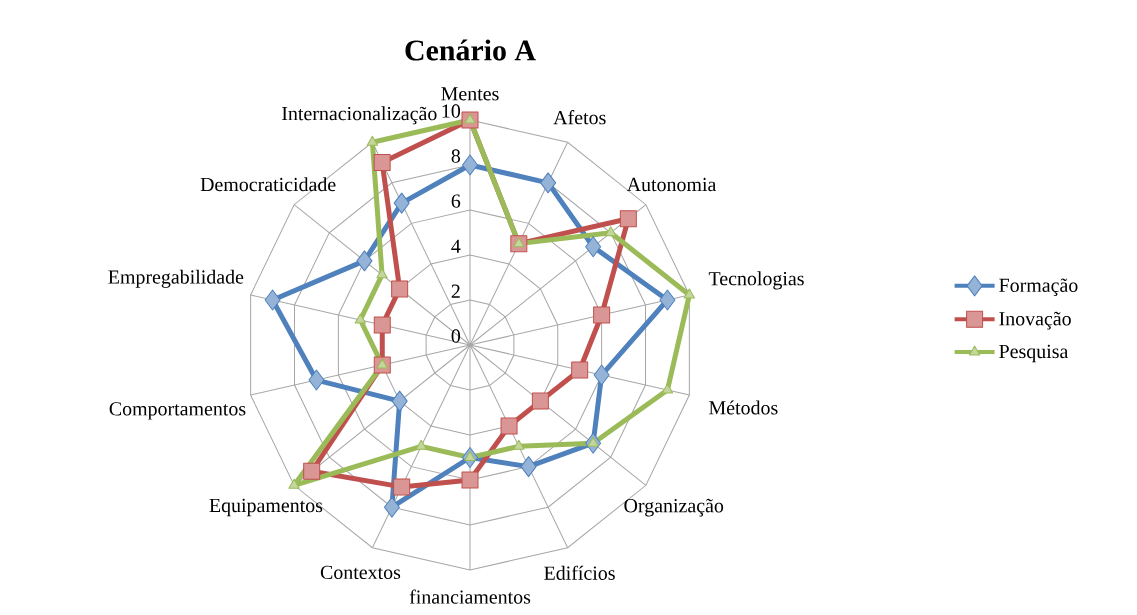 The width and height of the screenshot is (1137, 615). I want to click on spoke-label: Equipamentos, so click(266, 507).